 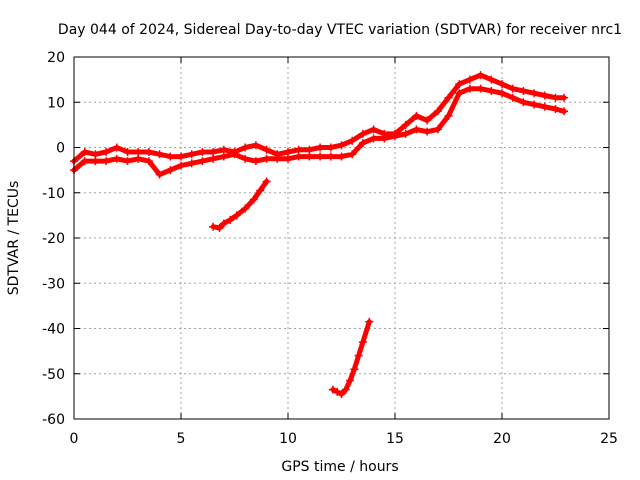 What do you see at coordinates (395, 439) in the screenshot?
I see `x-tick-label: 15` at bounding box center [395, 439].